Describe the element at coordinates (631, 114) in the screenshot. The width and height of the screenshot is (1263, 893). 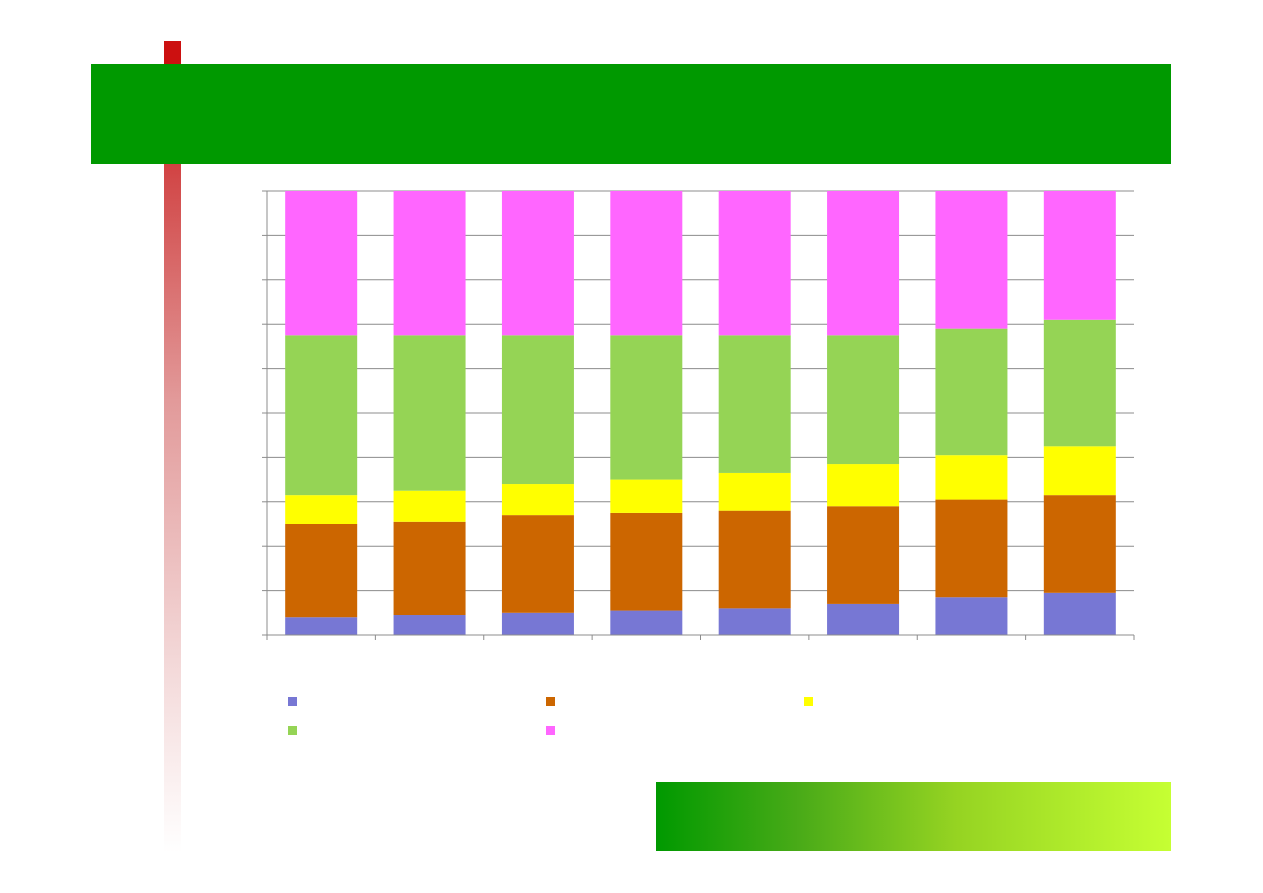
I see `header-bar` at that location.